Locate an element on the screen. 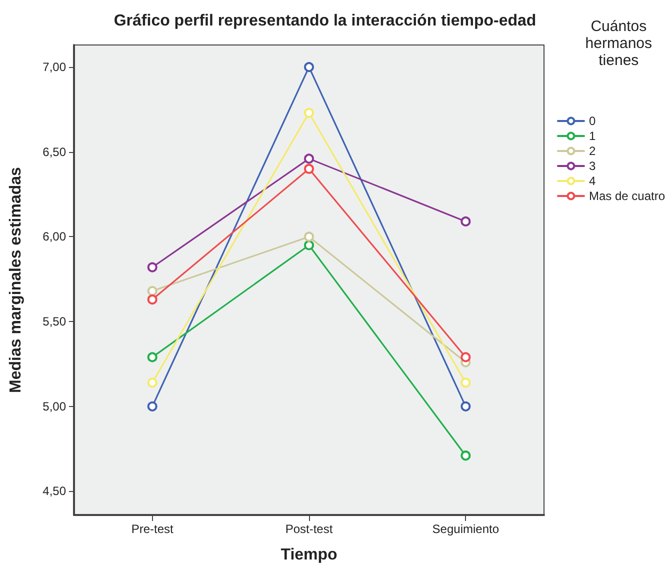  chart-title: Gráfico perfil representando la interacción tiempo-edad is located at coordinates (325, 21).